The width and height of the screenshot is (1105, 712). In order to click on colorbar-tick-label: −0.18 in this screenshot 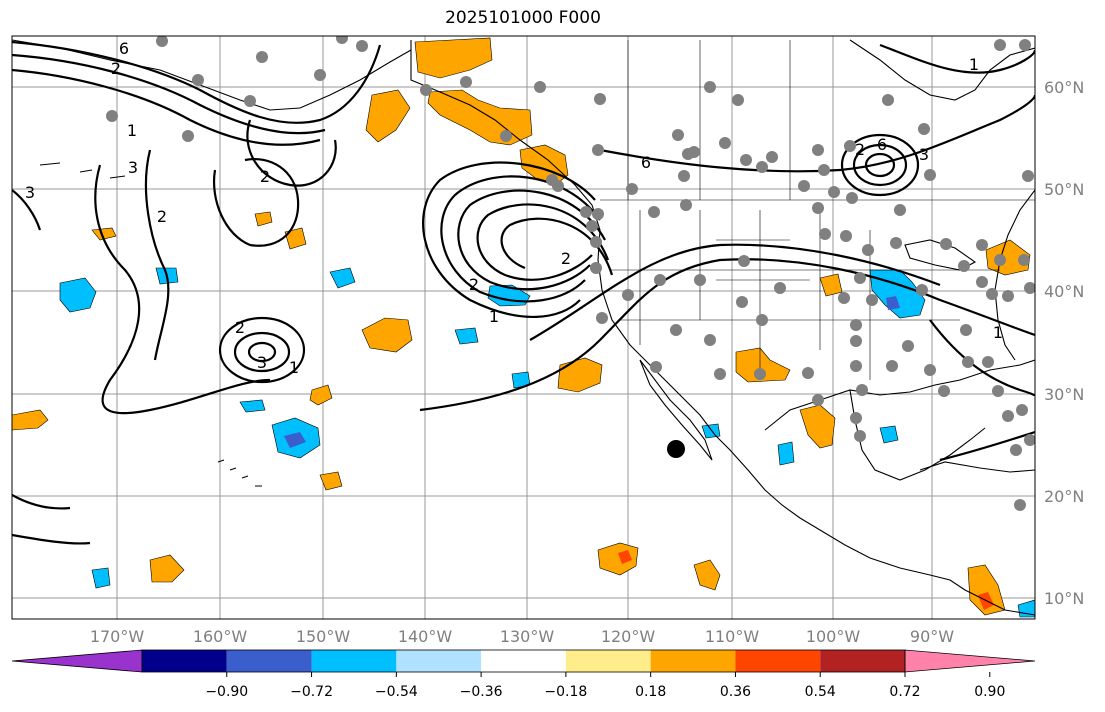, I will do `click(565, 692)`.